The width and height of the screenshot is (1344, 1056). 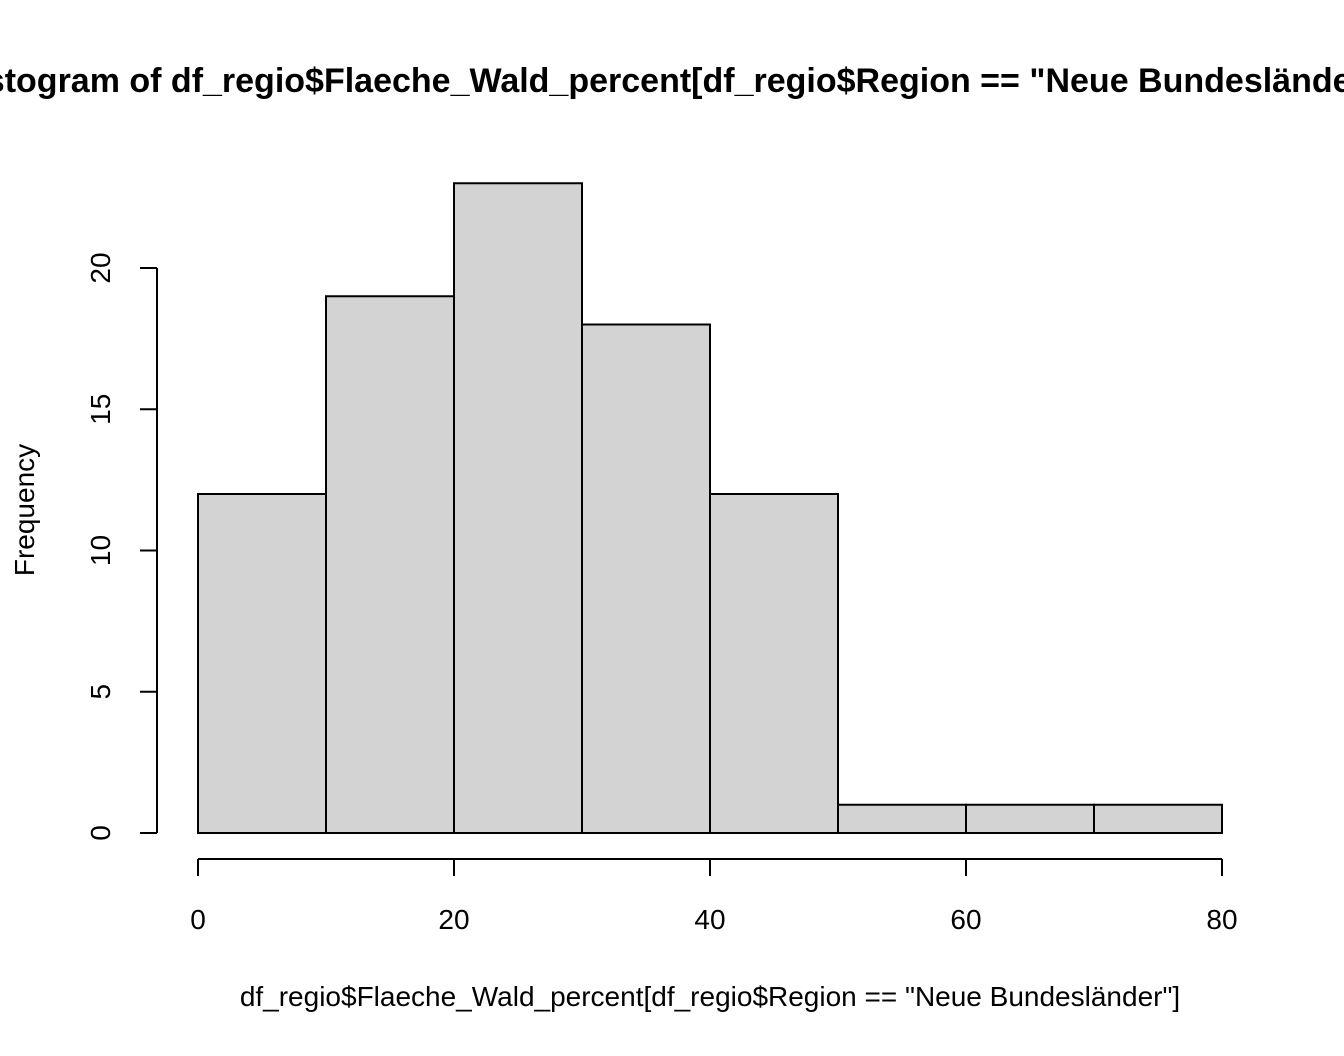 I want to click on x-tick-label-60: 60, so click(x=965, y=919).